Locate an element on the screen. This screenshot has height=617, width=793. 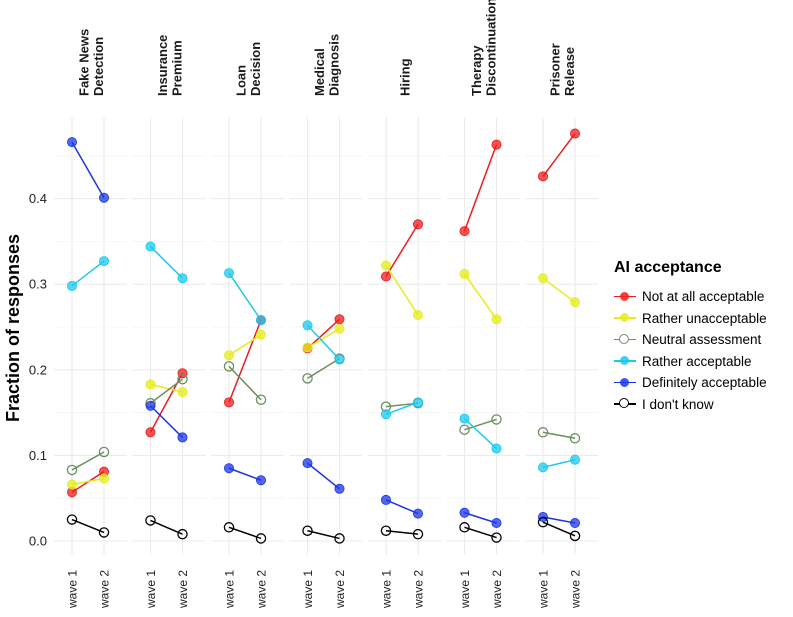
y-tick-label: 0.0 is located at coordinates (38, 541).